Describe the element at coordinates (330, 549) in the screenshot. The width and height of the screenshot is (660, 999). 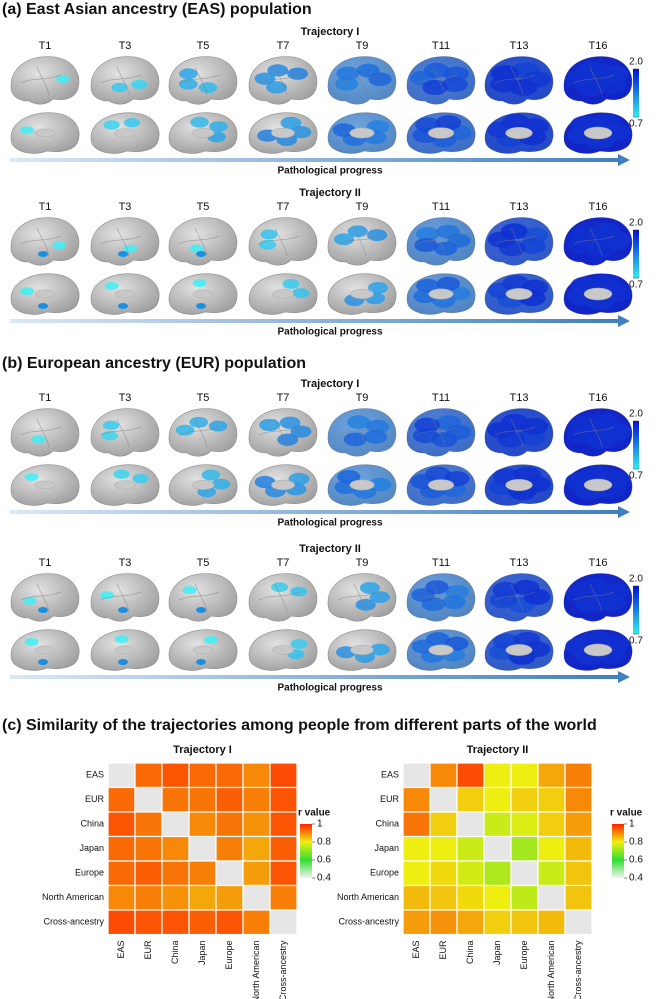
I see `trajectory-title: Trajectory II` at that location.